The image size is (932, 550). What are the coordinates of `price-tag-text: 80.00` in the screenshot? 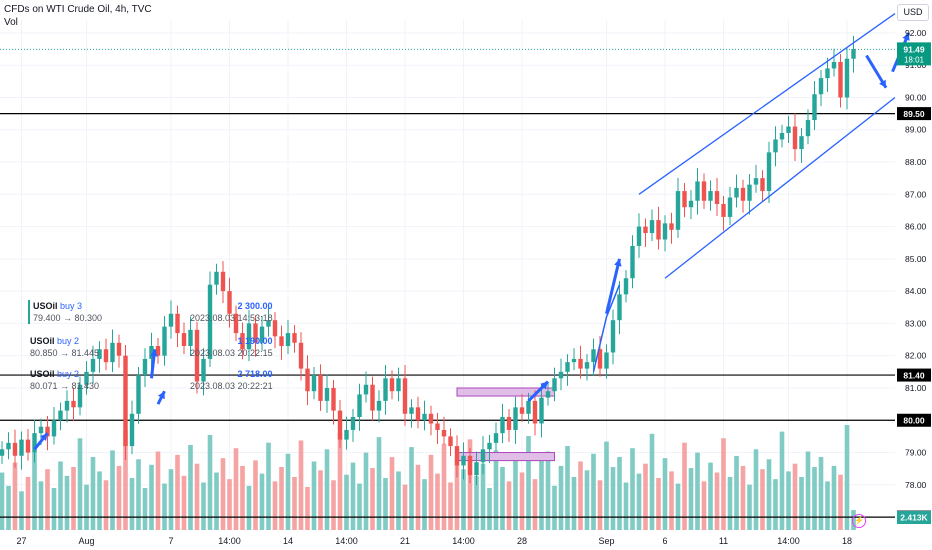 It's located at (914, 420).